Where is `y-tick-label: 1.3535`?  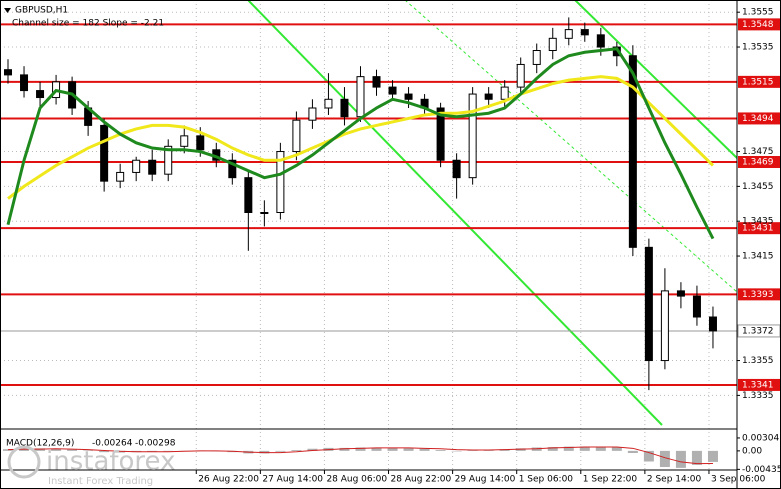 y-tick-label: 1.3535 is located at coordinates (758, 48).